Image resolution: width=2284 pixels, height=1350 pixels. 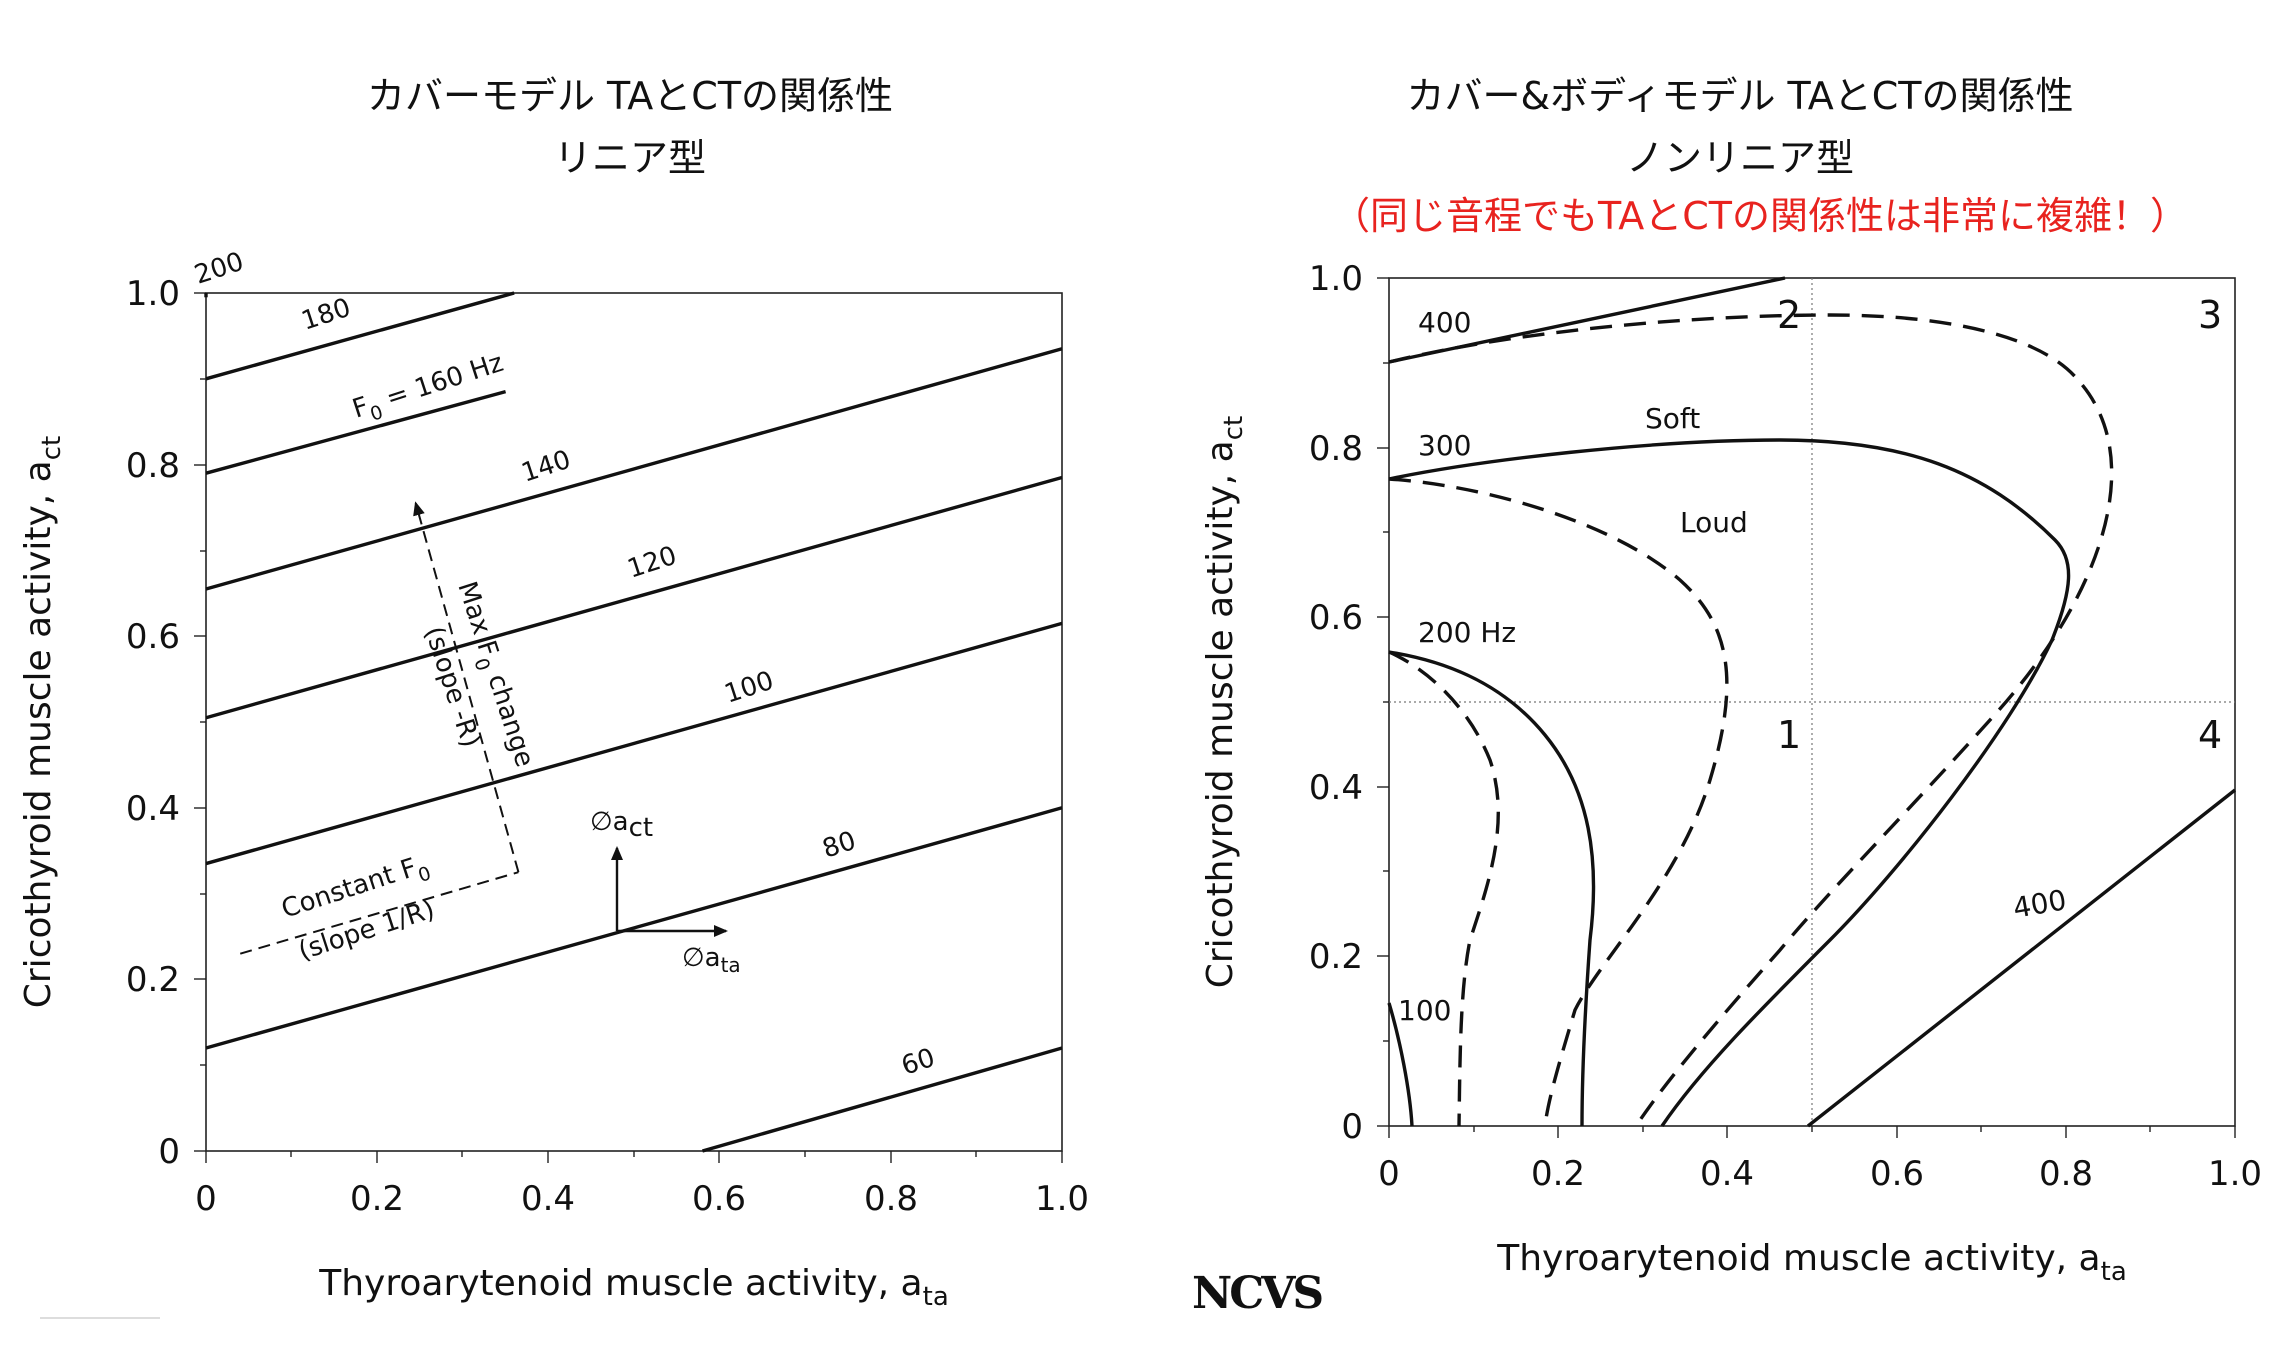 I want to click on left-dashed-guides, so click(x=379, y=728).